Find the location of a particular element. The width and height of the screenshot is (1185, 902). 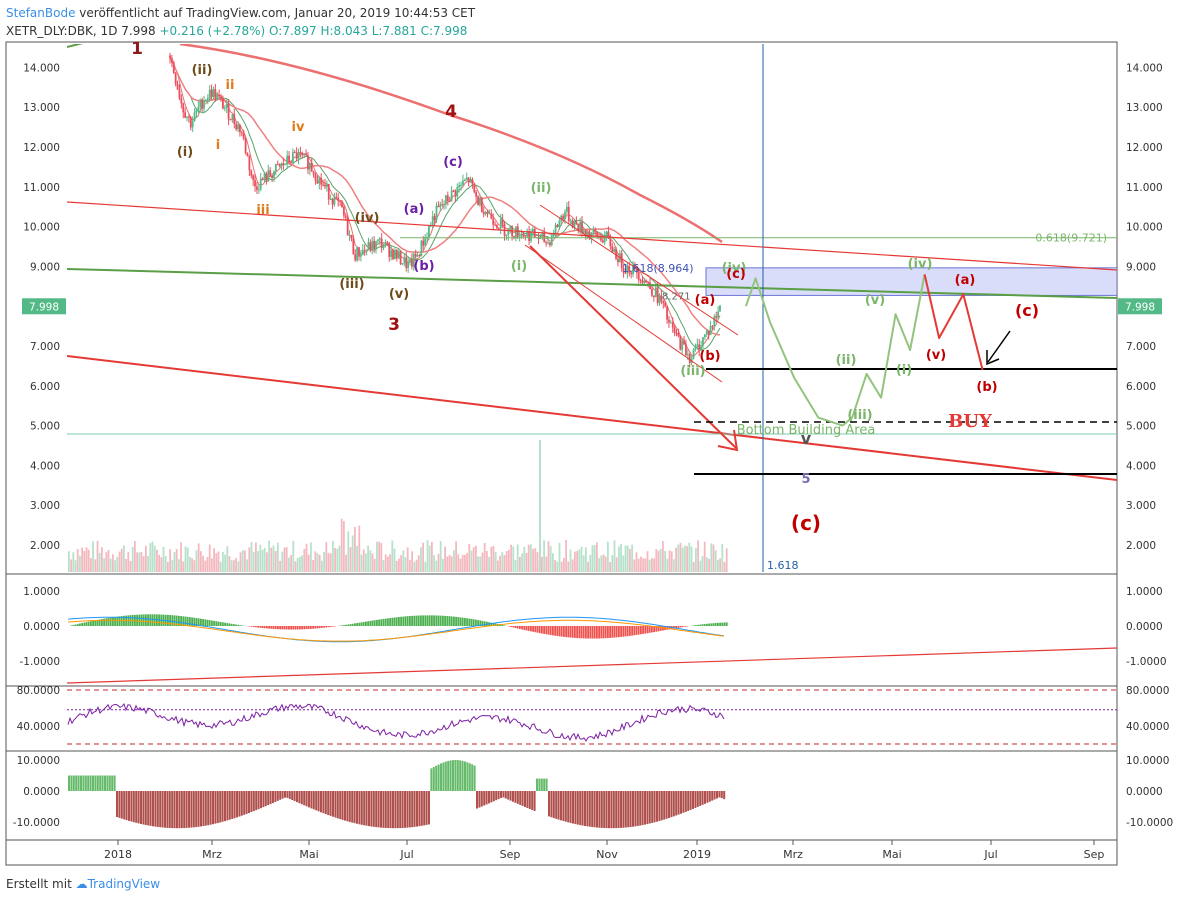

osc-tick-right: -10.0000 is located at coordinates (1149, 823).